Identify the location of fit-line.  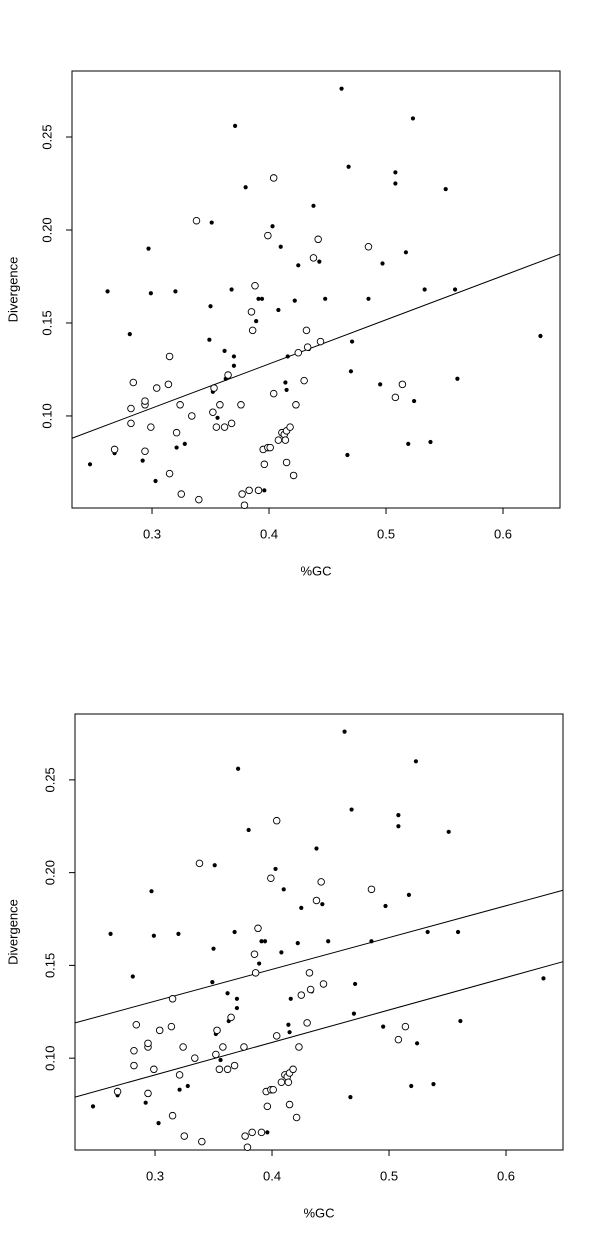
(319, 956).